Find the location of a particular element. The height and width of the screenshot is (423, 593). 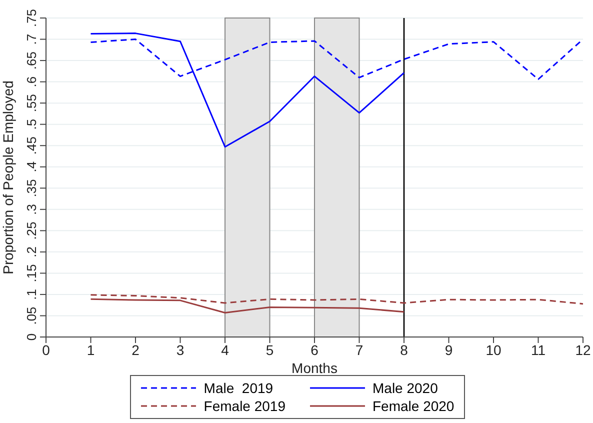

legend-label: Female 2019 is located at coordinates (245, 406).